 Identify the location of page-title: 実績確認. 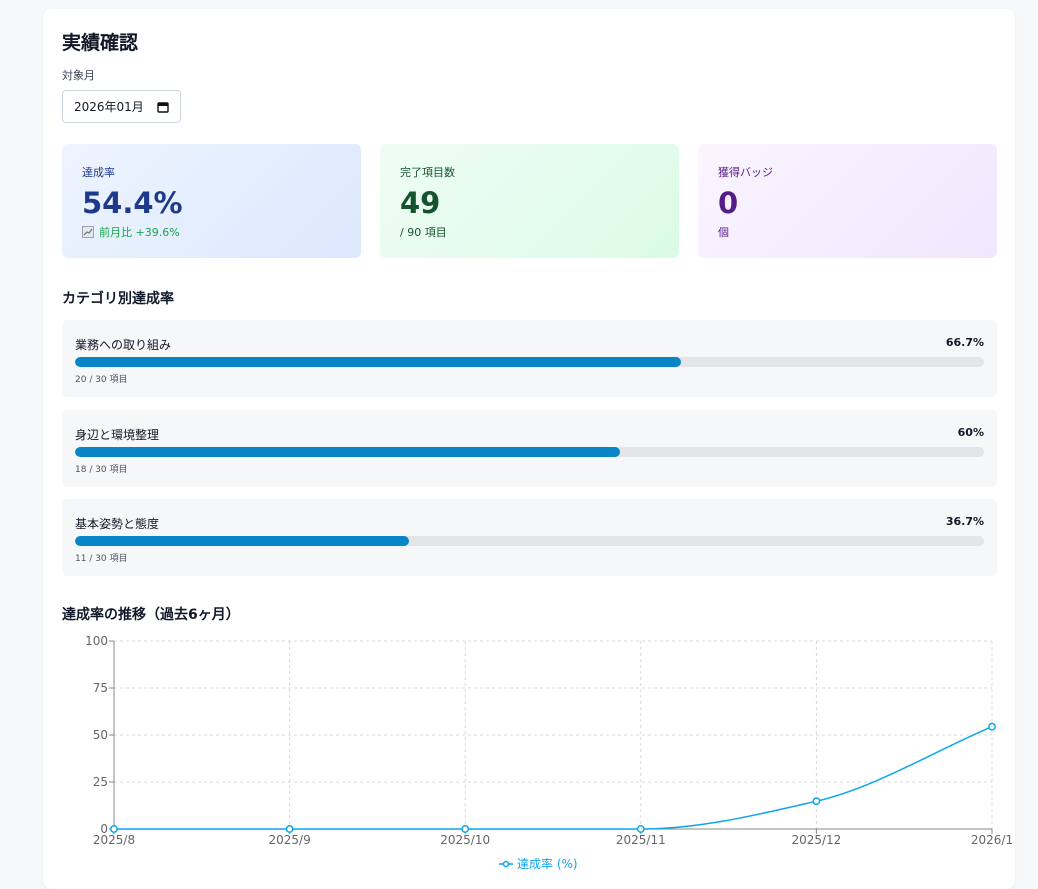
(100, 43).